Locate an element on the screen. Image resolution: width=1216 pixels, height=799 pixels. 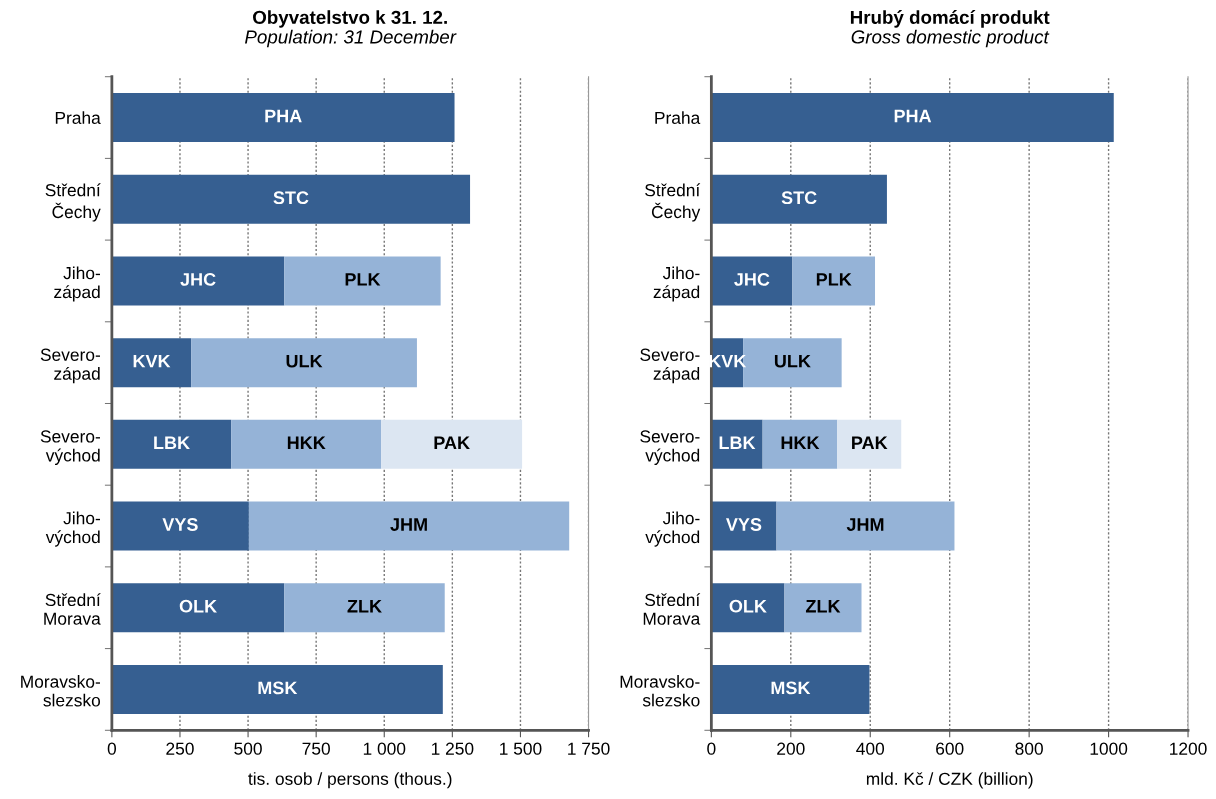
data-label: KVK is located at coordinates (152, 361).